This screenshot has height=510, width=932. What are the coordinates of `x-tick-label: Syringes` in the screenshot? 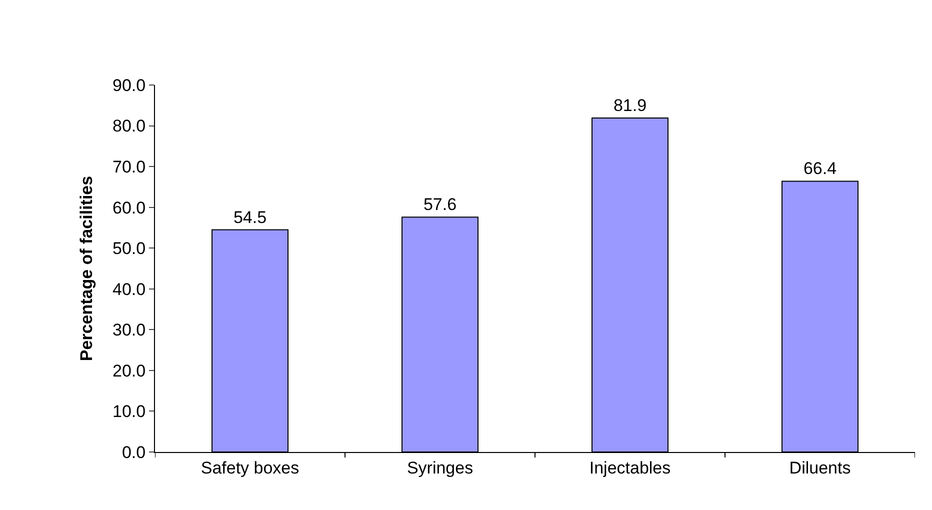 It's located at (440, 468).